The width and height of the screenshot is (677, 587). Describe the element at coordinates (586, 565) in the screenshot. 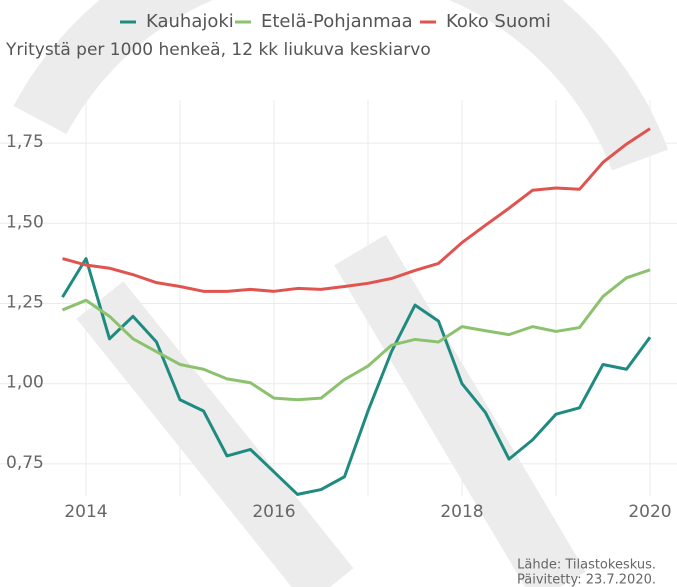

I see `source: Lähde: Tilastokeskus.` at that location.